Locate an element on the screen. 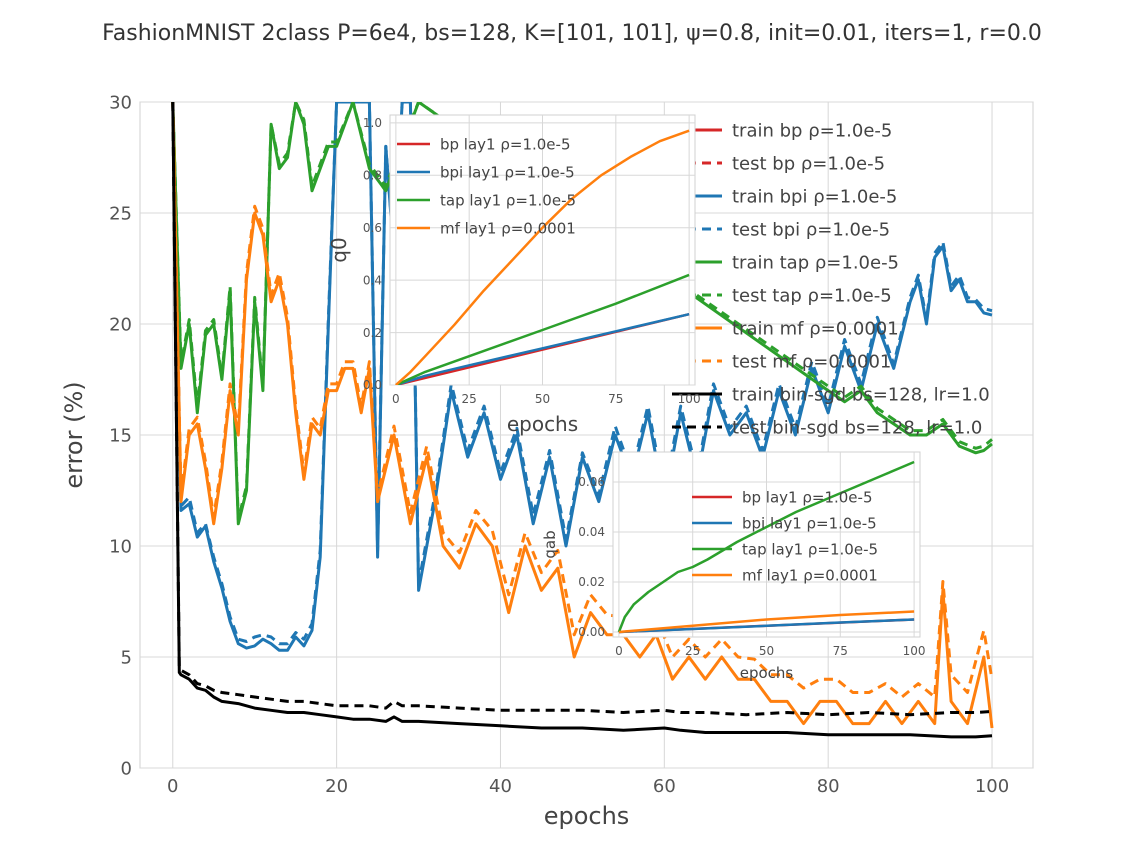 The height and width of the screenshot is (860, 1144). y-tick-label: 0.2 is located at coordinates (372, 333).